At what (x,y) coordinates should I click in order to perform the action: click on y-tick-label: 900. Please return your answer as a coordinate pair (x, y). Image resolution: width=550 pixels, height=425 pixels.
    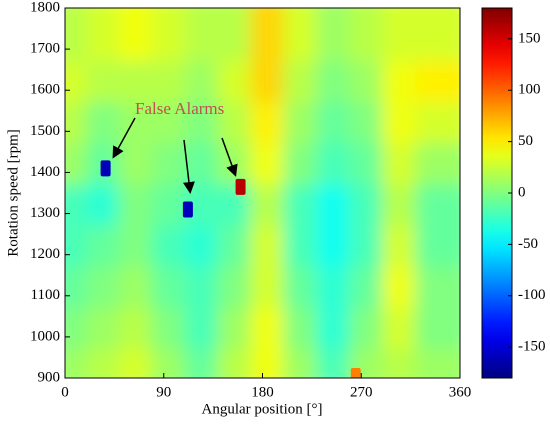
    Looking at the image, I should click on (49, 377).